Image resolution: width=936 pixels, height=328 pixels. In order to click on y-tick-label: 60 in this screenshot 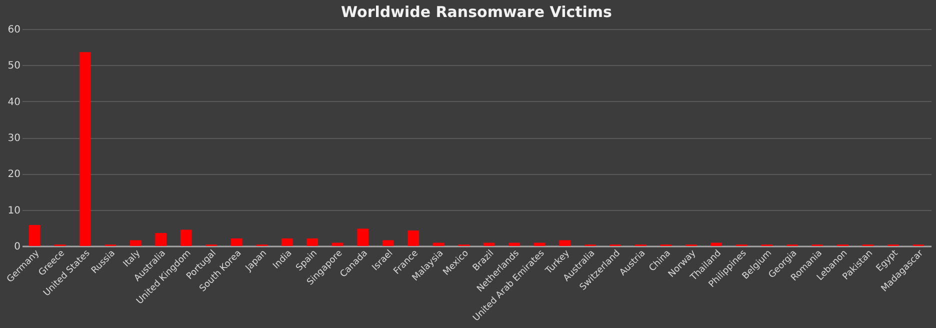, I will do `click(14, 30)`.